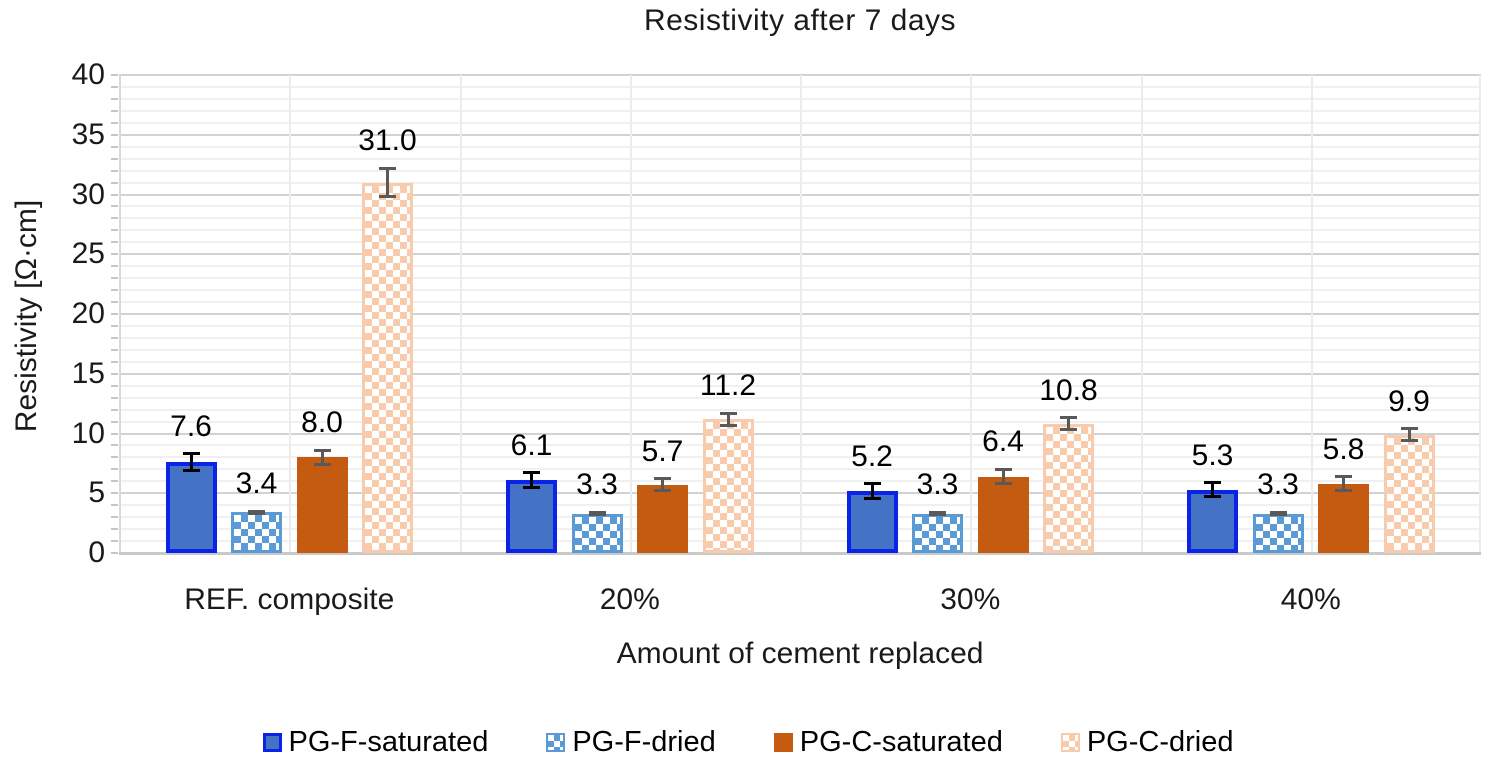 This screenshot has width=1496, height=760. What do you see at coordinates (1160, 742) in the screenshot?
I see `legend-label: PG-C-dried` at bounding box center [1160, 742].